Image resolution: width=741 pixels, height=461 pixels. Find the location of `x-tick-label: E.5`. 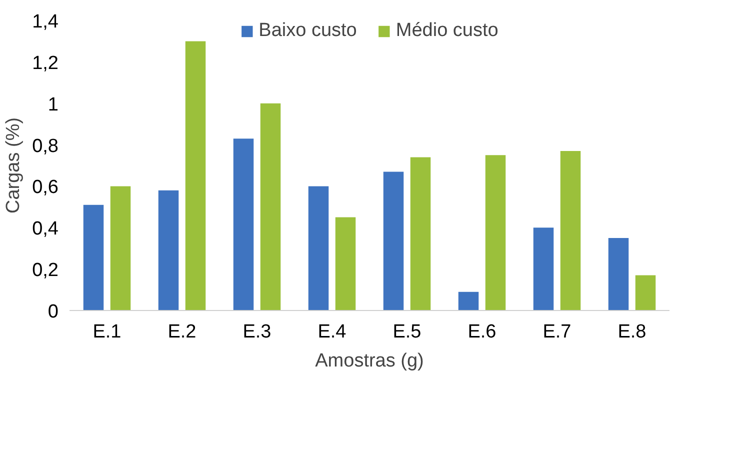

x-tick-label: E.5 is located at coordinates (407, 332).